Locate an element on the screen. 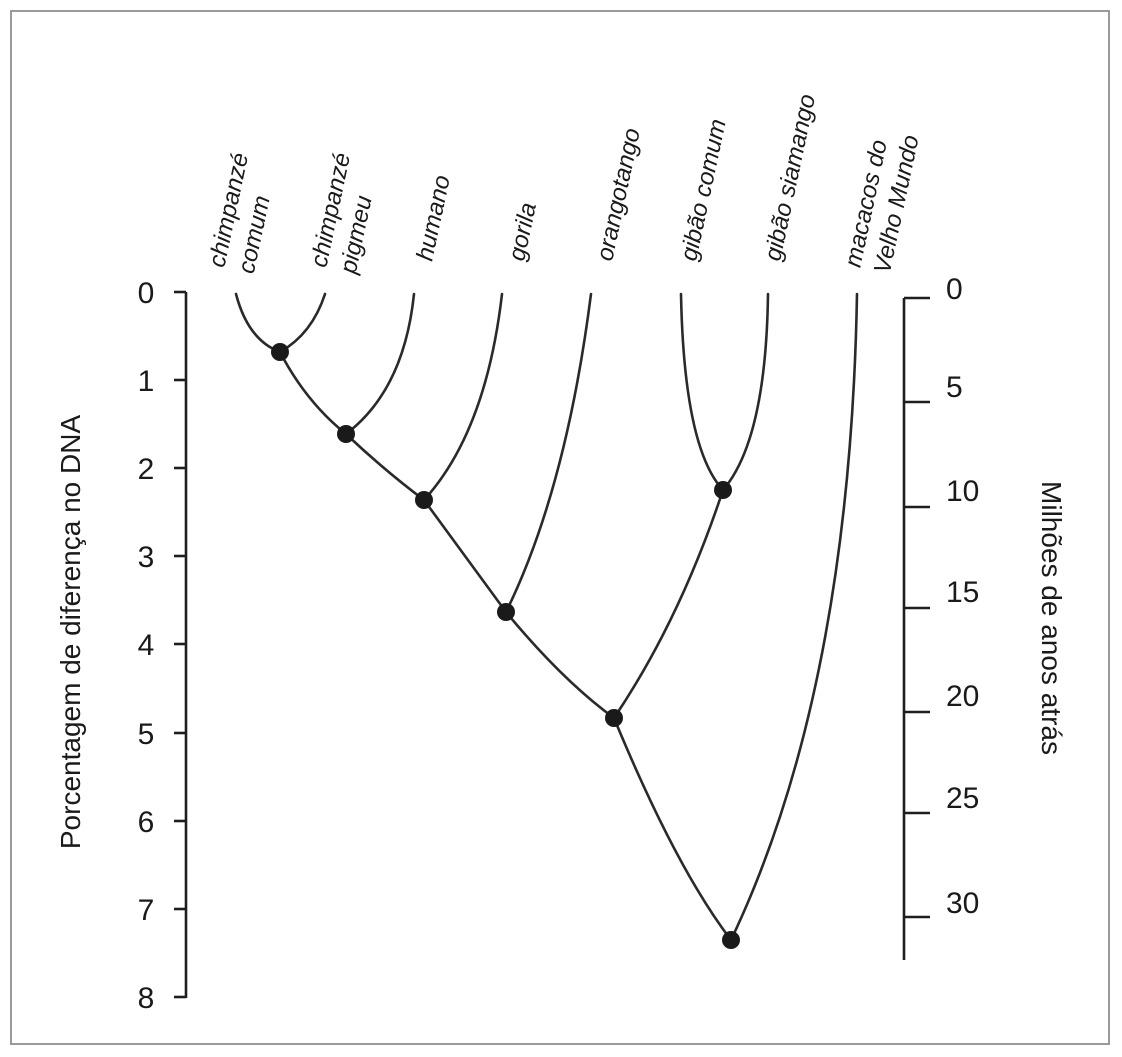 This screenshot has height=1057, width=1122. branch-hominoid-stem is located at coordinates (672, 829).